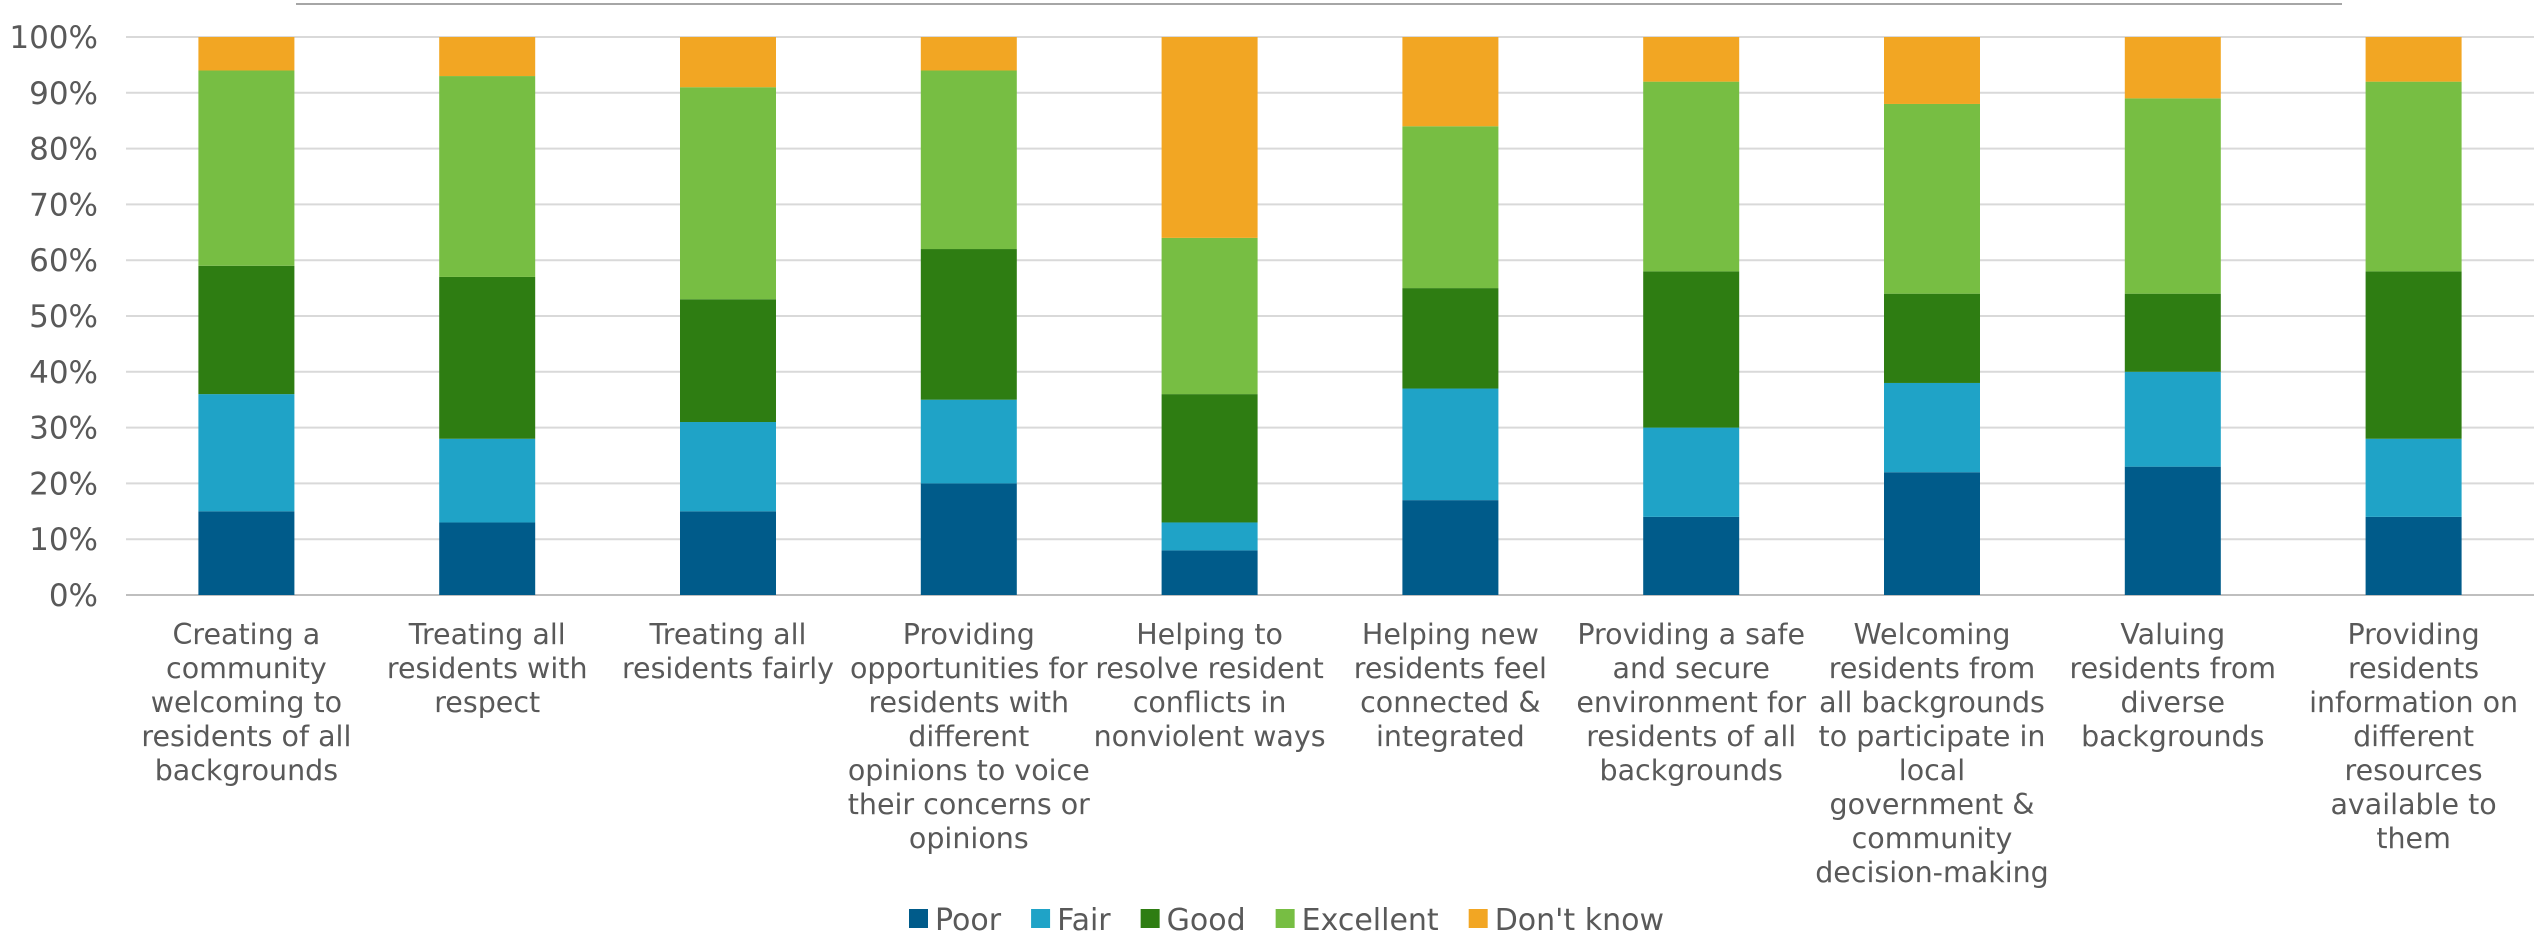  Describe the element at coordinates (2173, 685) in the screenshot. I see `x-tick-label: Valuing residents from diverse backgrounds` at that location.